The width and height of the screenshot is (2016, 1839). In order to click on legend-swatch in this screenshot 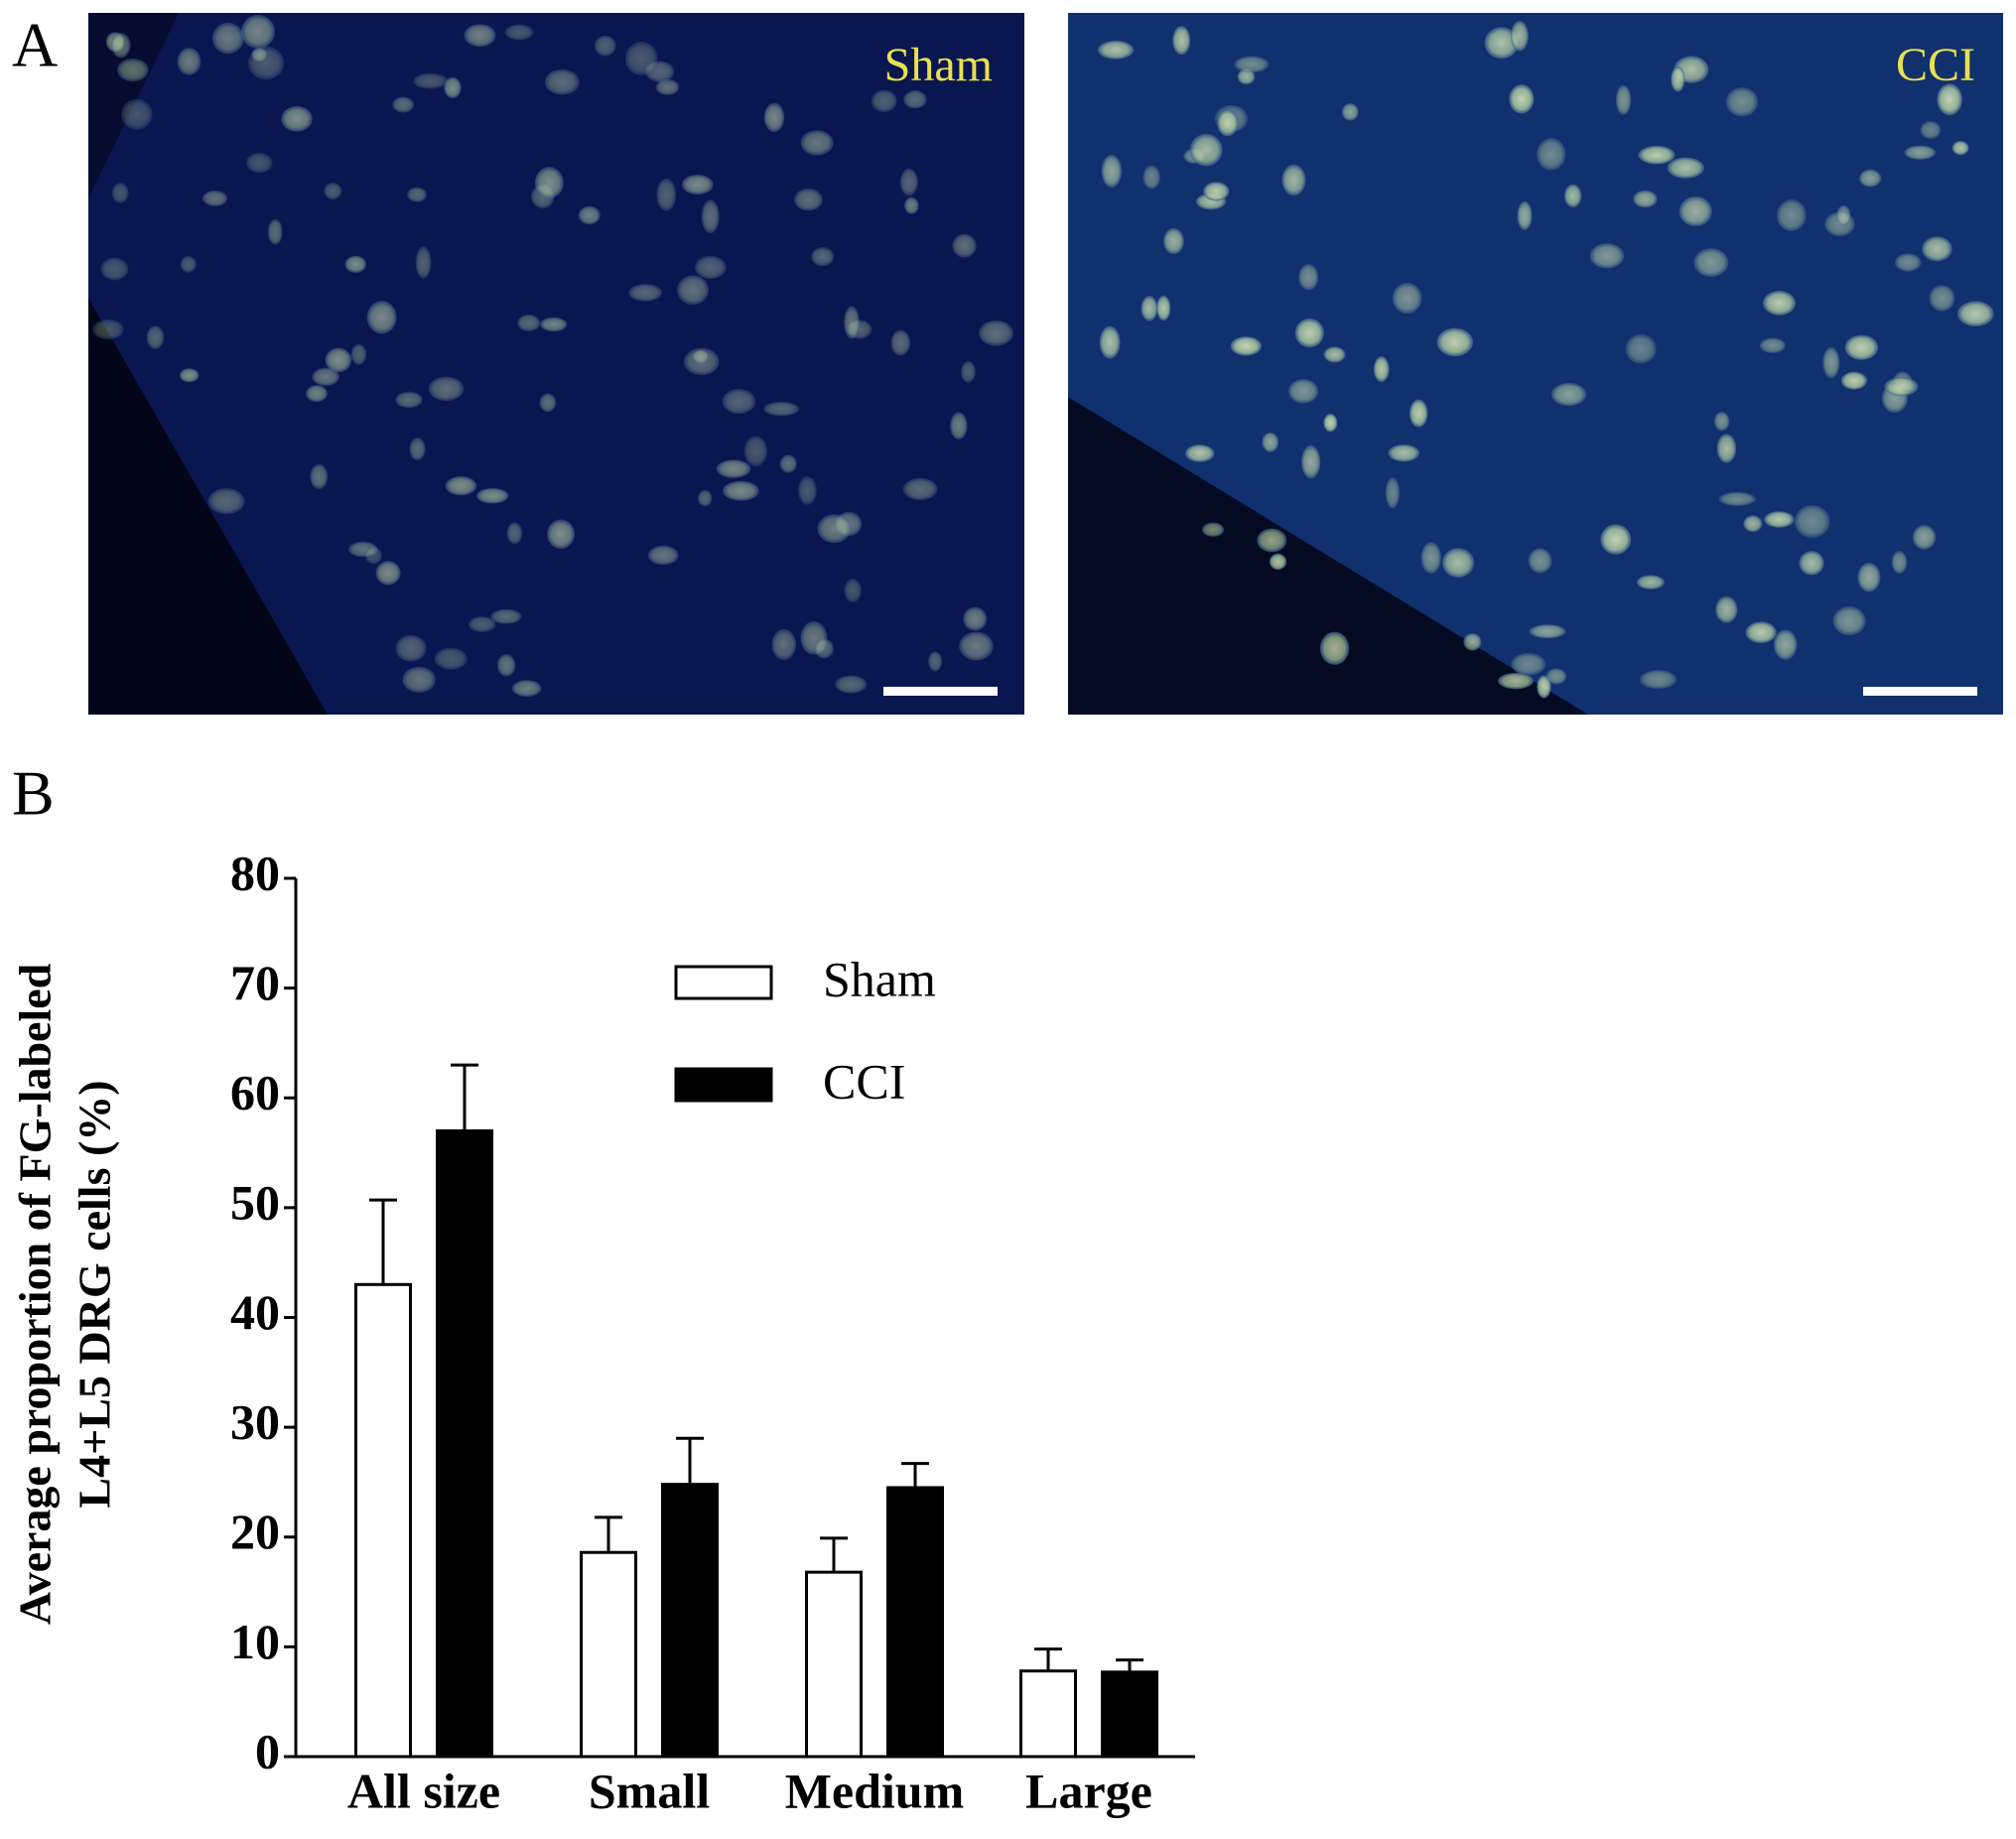, I will do `click(724, 1085)`.